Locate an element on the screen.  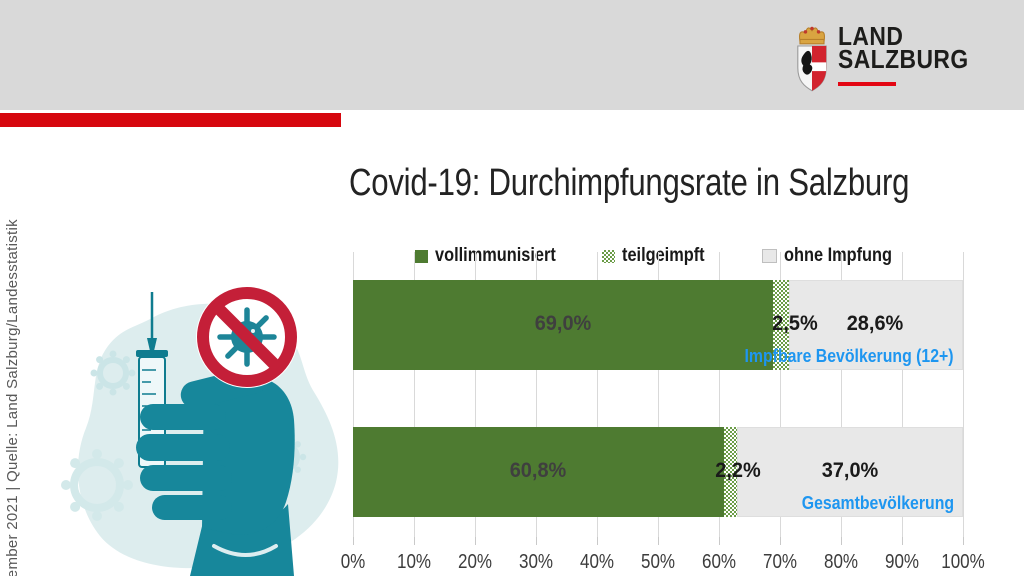
x-axis-label: 70% is located at coordinates (780, 562).